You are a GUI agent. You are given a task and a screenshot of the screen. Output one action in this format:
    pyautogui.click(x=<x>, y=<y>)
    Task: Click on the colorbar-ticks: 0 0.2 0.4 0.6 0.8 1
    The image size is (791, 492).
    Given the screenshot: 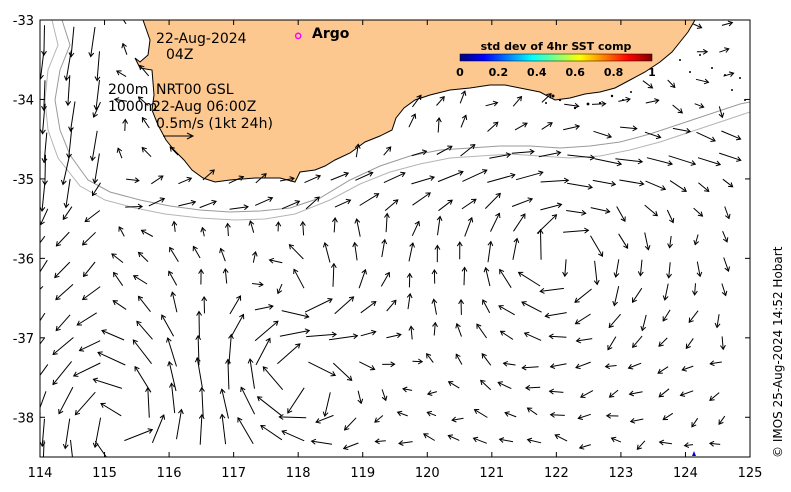 What is the action you would take?
    pyautogui.click(x=556, y=72)
    